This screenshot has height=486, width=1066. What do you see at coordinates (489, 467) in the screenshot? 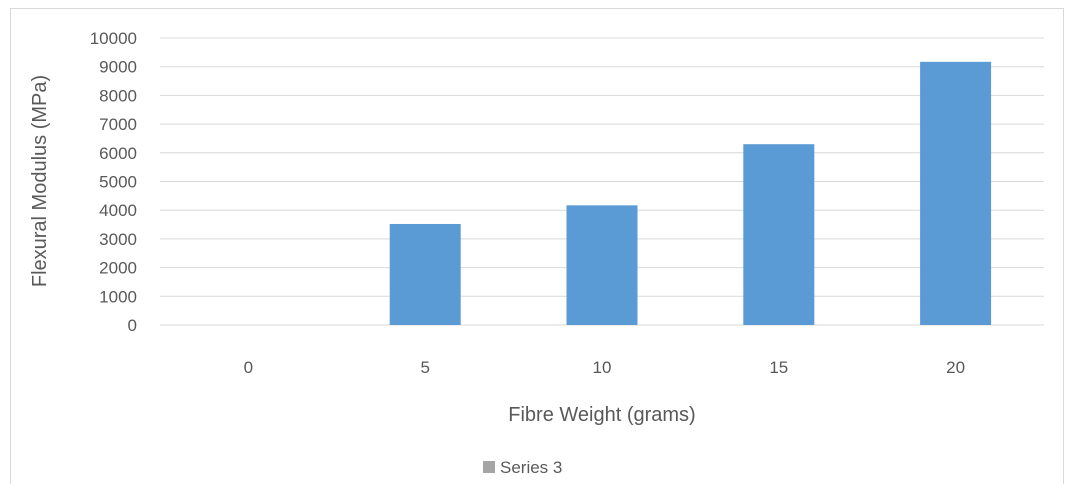
I see `legend-swatch` at bounding box center [489, 467].